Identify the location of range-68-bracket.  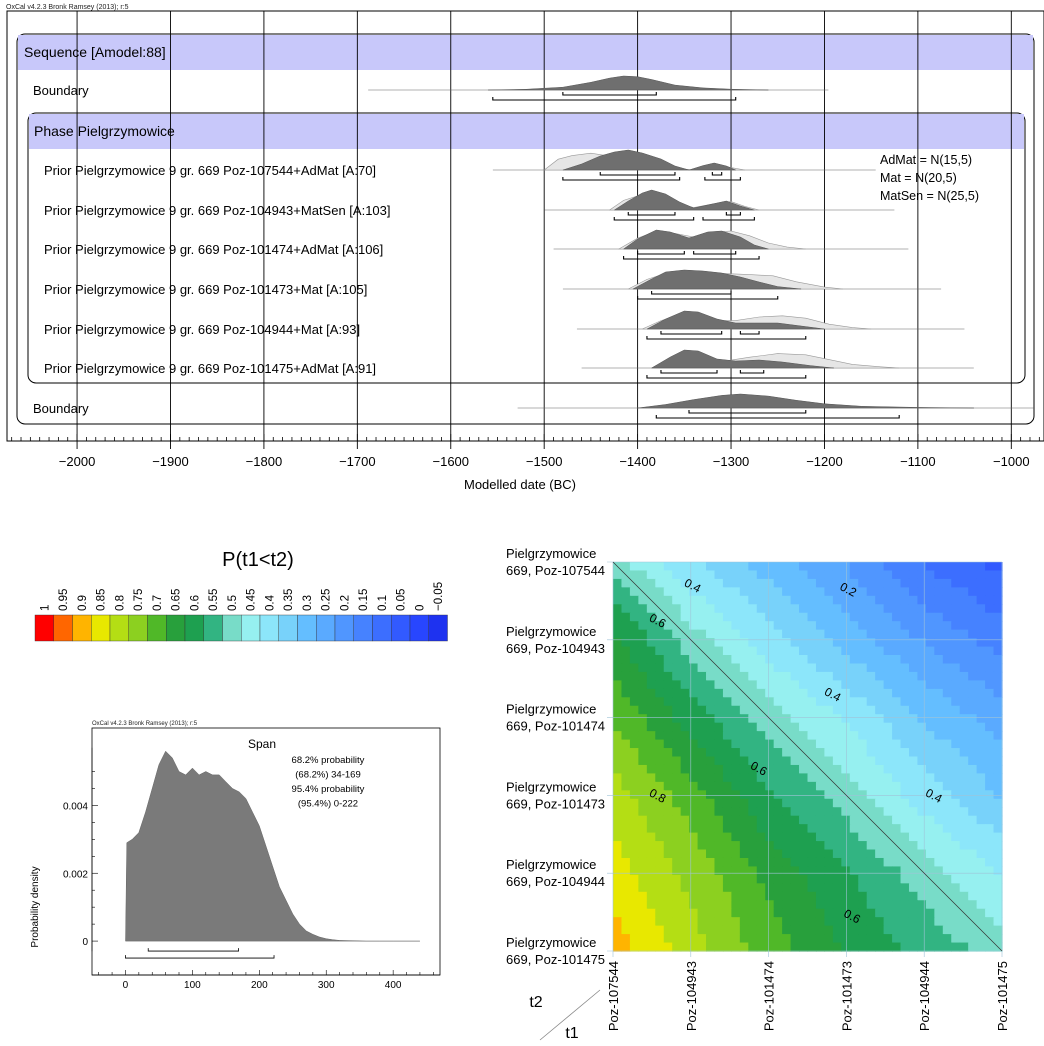
(715, 253).